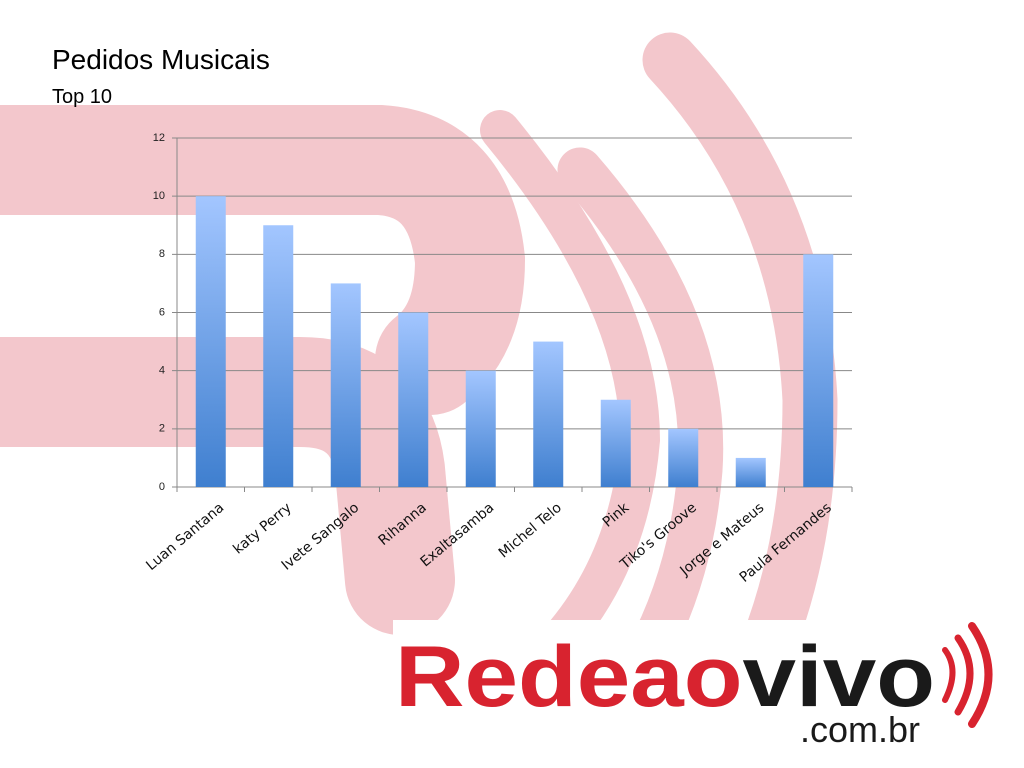  I want to click on y-tick-label: 10, so click(159, 196).